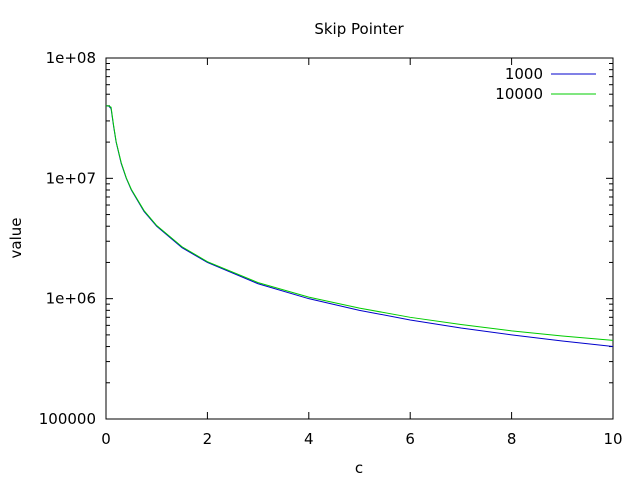 This screenshot has height=480, width=640. Describe the element at coordinates (208, 439) in the screenshot. I see `x-tick-label: 2` at that location.